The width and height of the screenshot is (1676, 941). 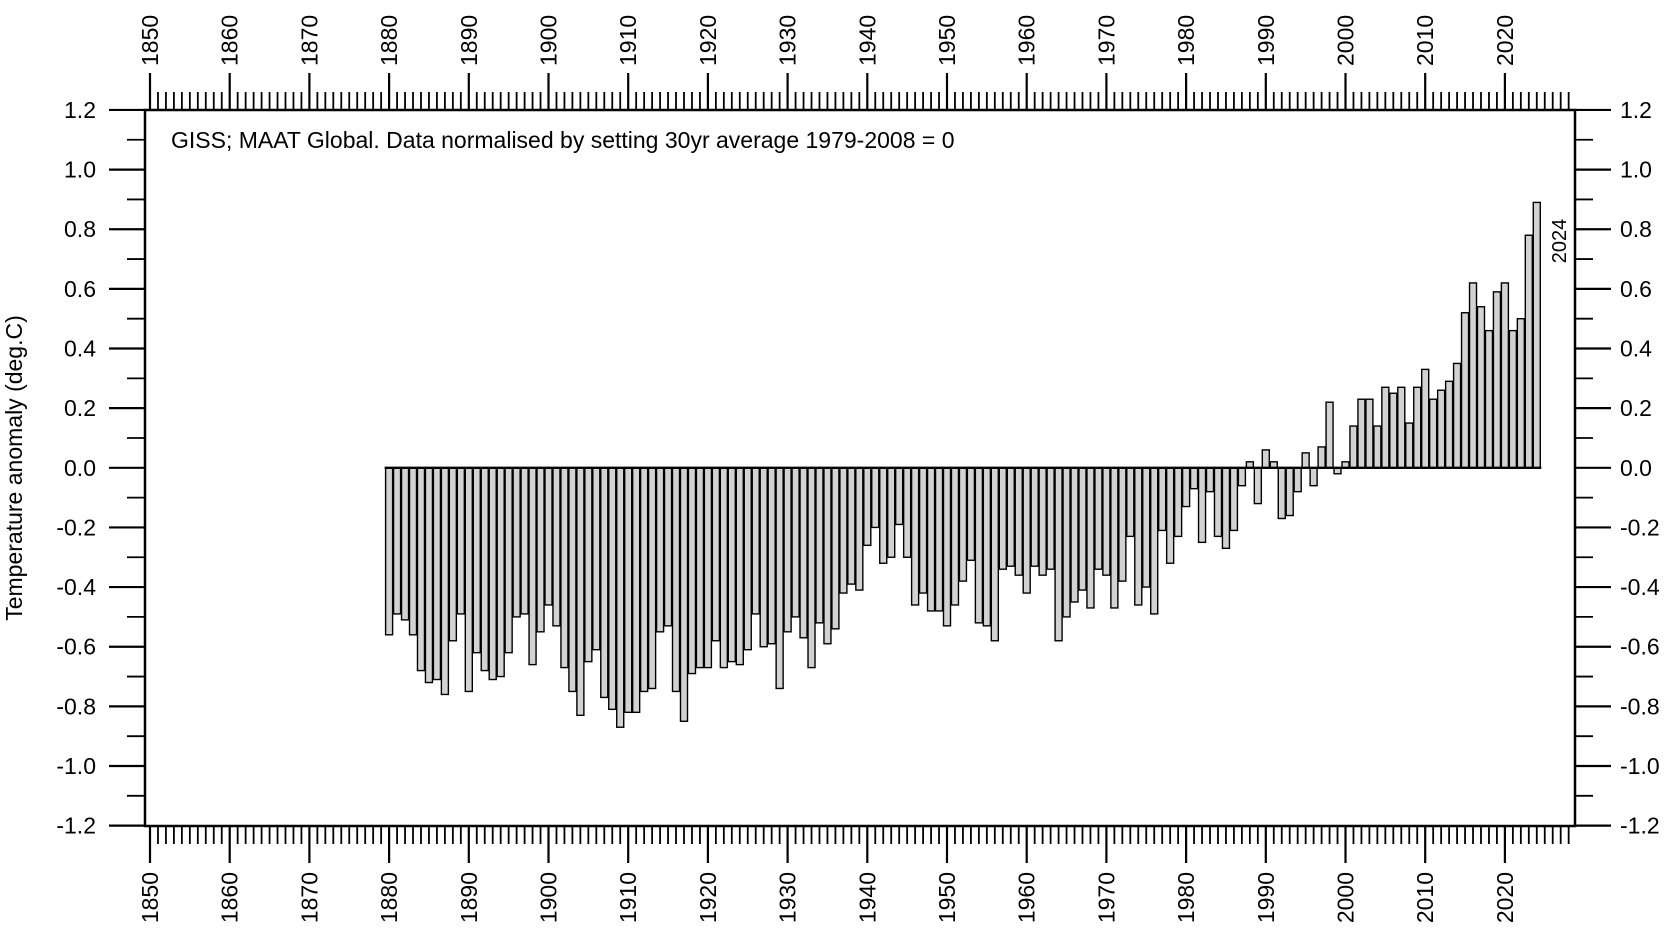 I want to click on bar-1992, so click(x=1281, y=493).